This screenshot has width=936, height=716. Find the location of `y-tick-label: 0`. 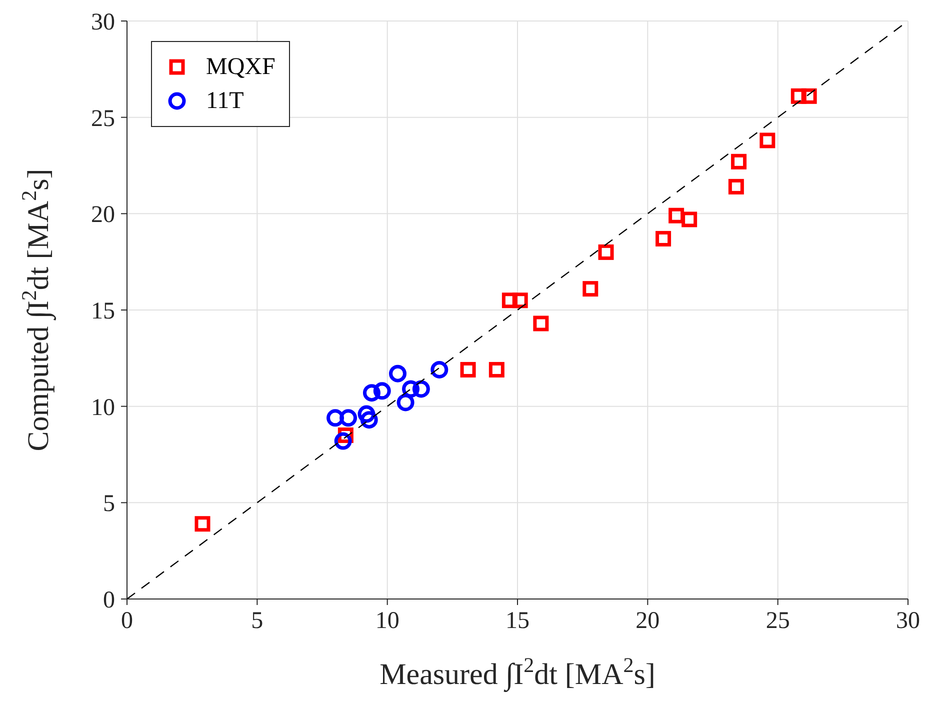

y-tick-label: 0 is located at coordinates (109, 601).